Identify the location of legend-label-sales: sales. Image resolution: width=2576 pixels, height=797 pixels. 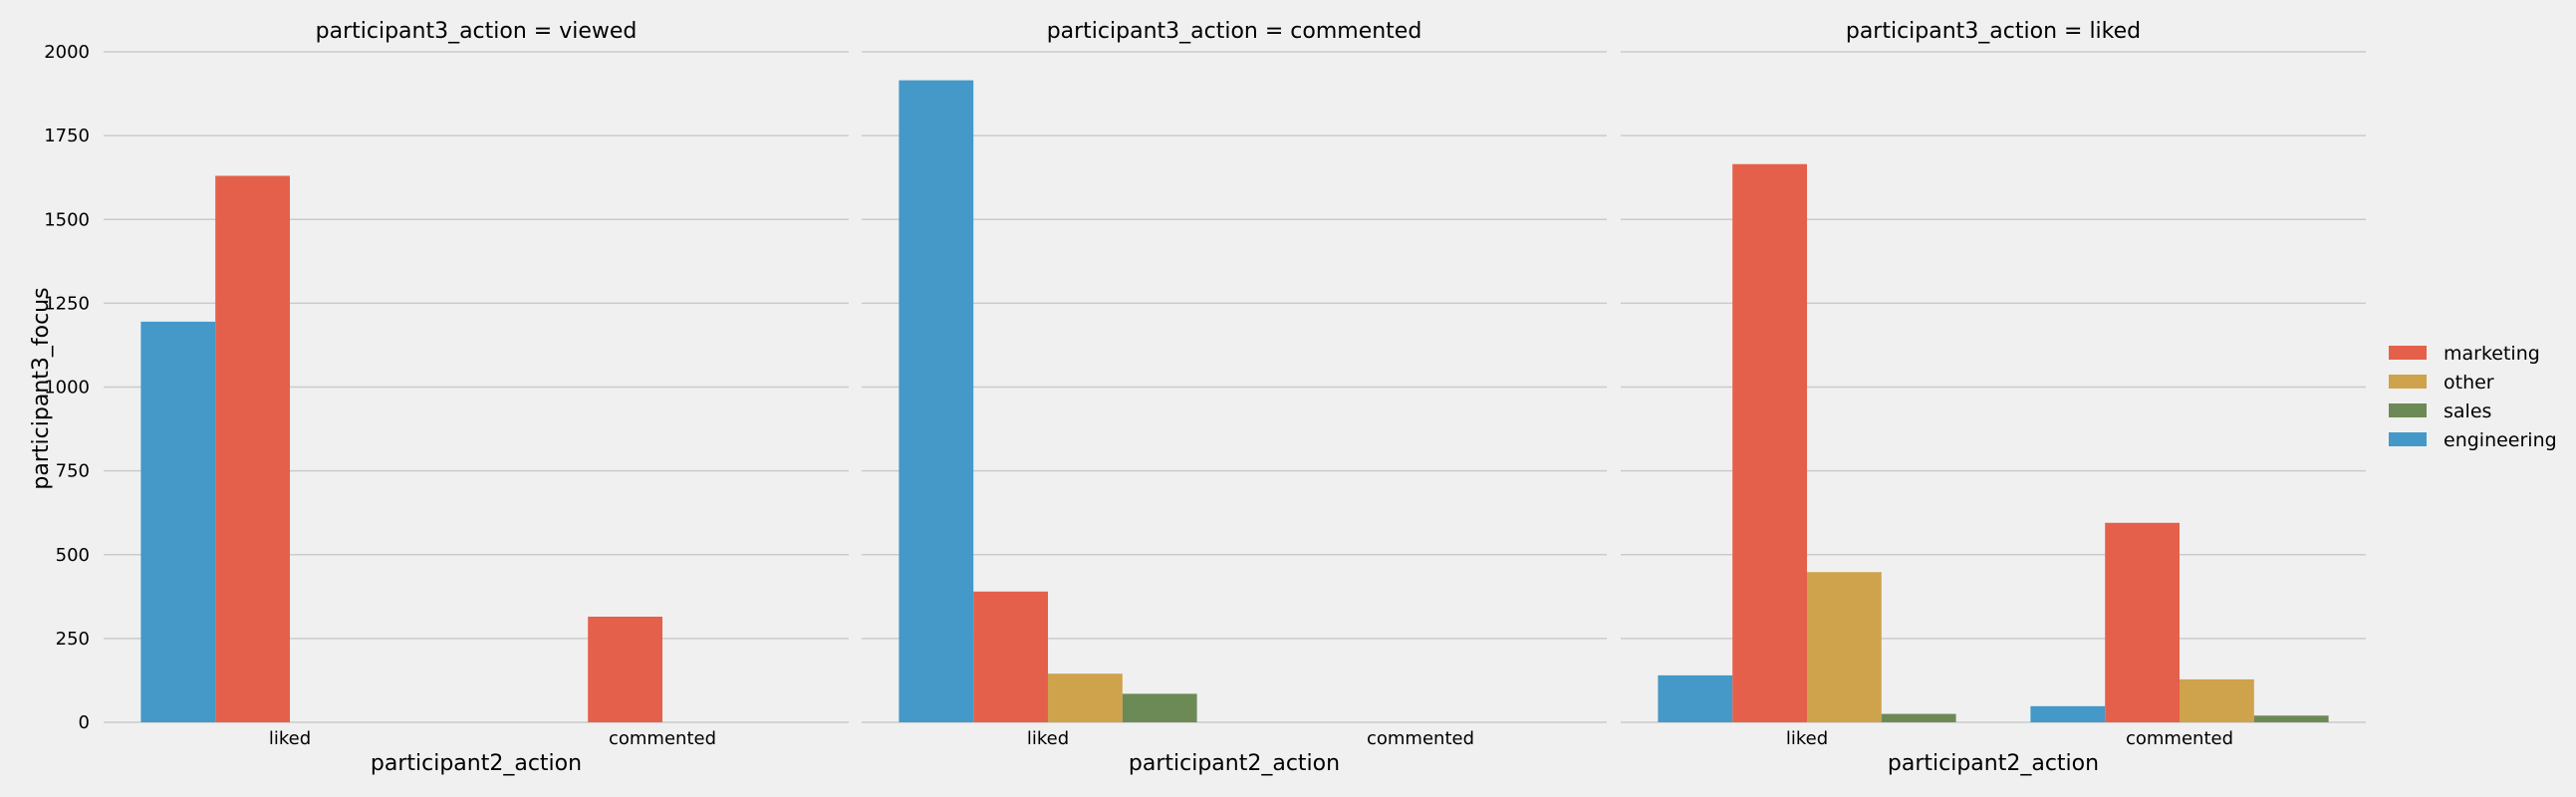
(2467, 411).